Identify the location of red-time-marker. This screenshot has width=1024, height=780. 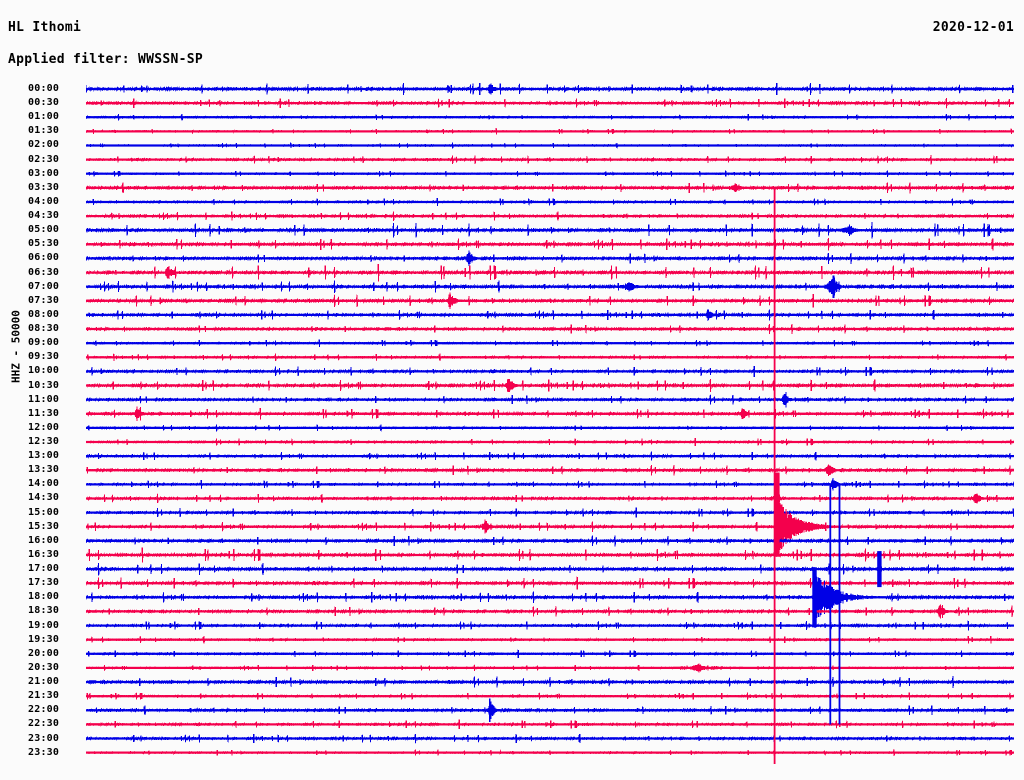
(774, 475).